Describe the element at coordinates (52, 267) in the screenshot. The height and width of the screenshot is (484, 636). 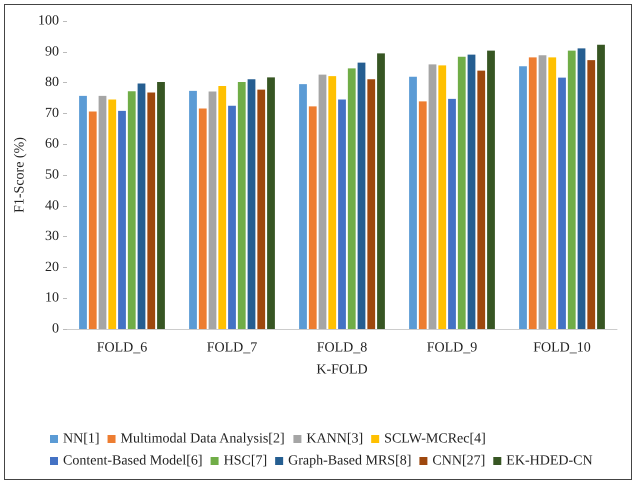
I see `y-tick-label: 20` at that location.